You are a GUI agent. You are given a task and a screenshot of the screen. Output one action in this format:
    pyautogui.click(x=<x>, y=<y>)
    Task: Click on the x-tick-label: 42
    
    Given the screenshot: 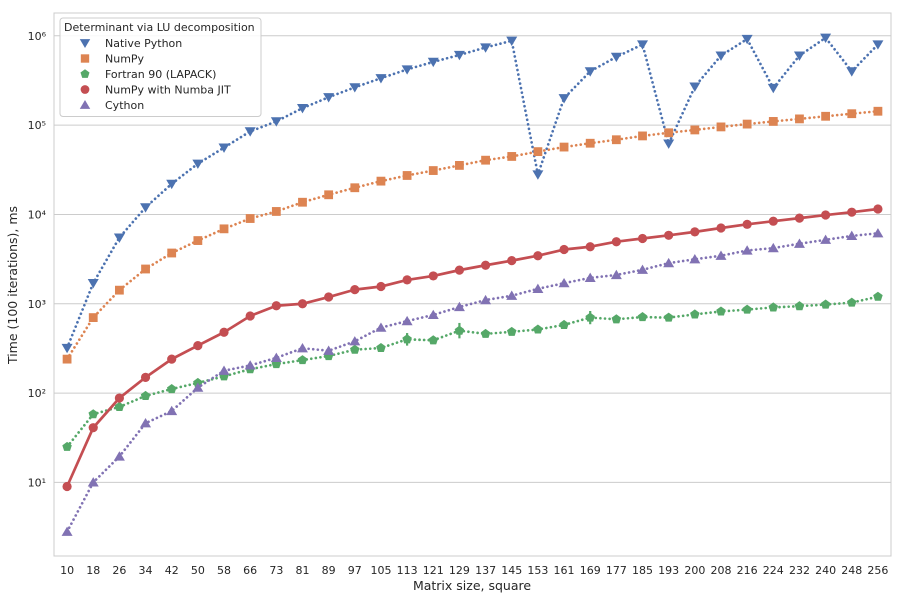 What is the action you would take?
    pyautogui.click(x=172, y=570)
    